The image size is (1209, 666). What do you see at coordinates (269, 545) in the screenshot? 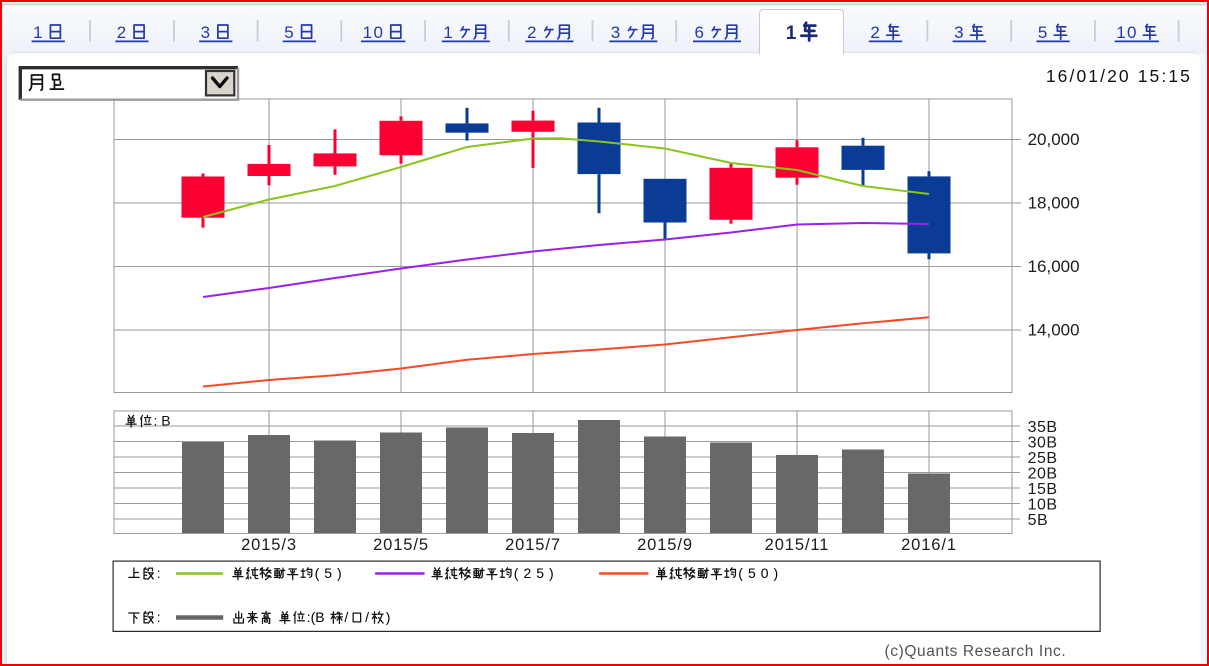
I see `svg-text: 2015/3` at bounding box center [269, 545].